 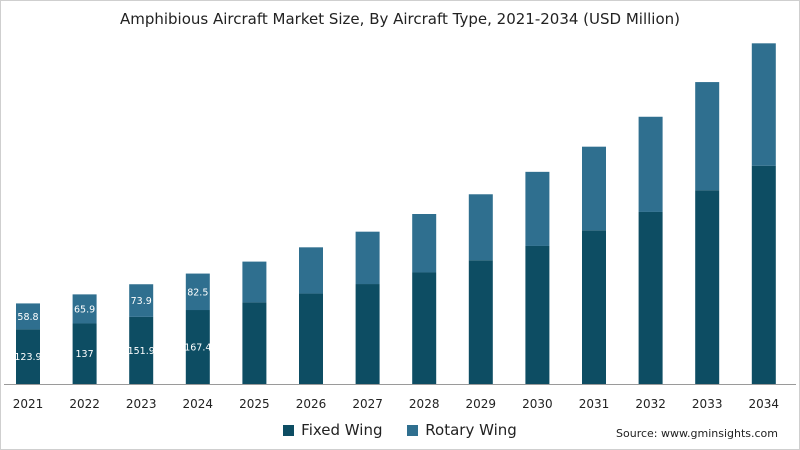 What do you see at coordinates (480, 322) in the screenshot?
I see `bar-fixed-wing-2029` at bounding box center [480, 322].